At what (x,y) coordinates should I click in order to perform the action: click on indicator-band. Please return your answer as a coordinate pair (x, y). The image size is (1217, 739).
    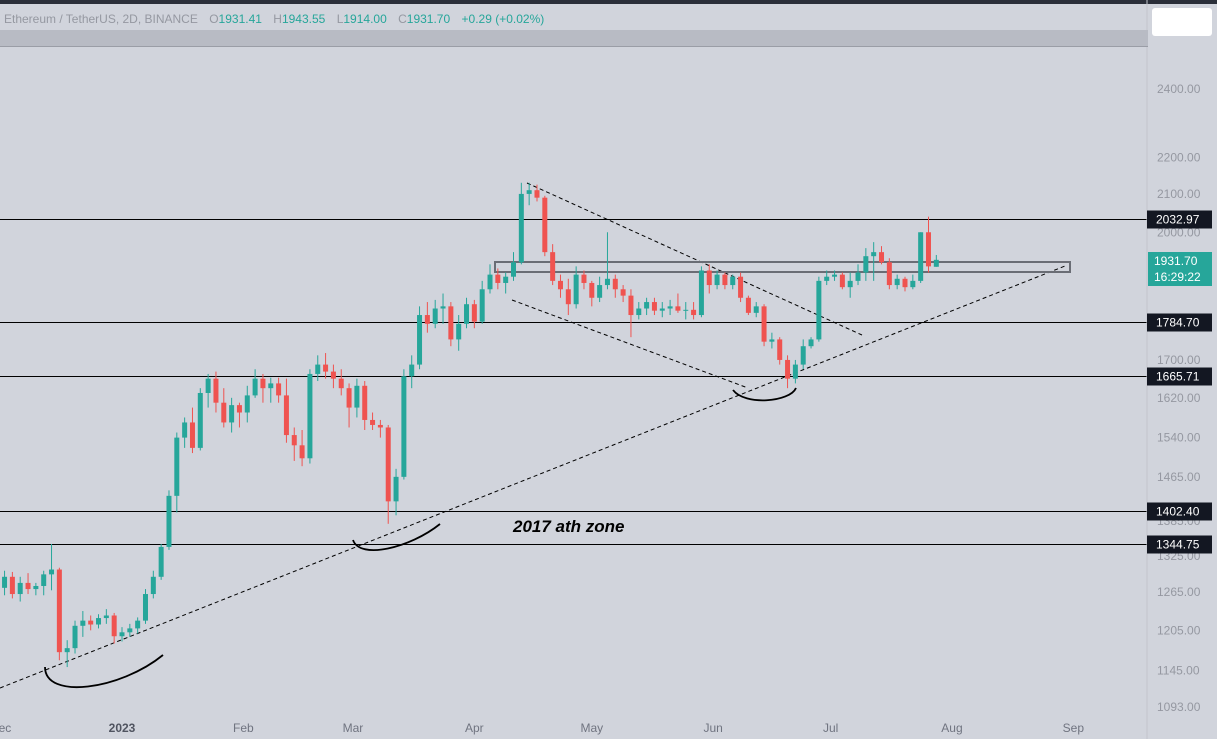
    Looking at the image, I should click on (574, 38).